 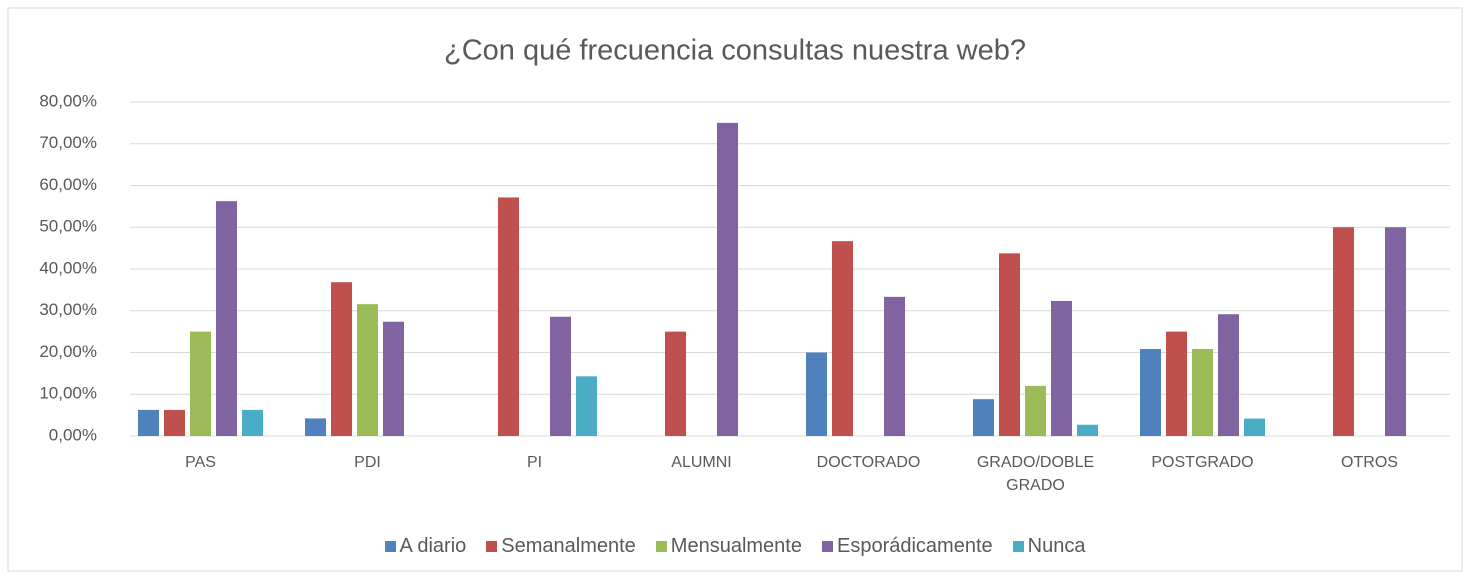 I want to click on y-tick-label: 30,00%, so click(x=68, y=309).